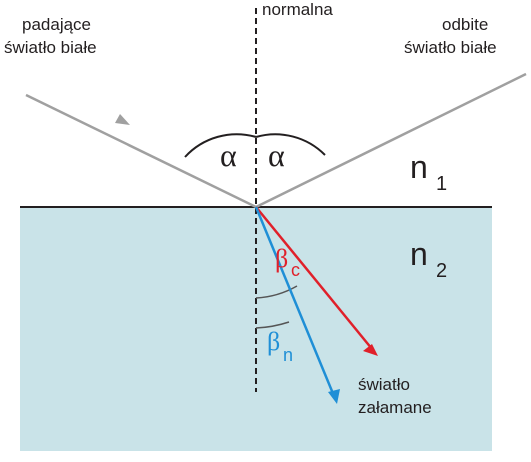  Describe the element at coordinates (465, 24) in the screenshot. I see `reflected-label-line1: odbite` at that location.